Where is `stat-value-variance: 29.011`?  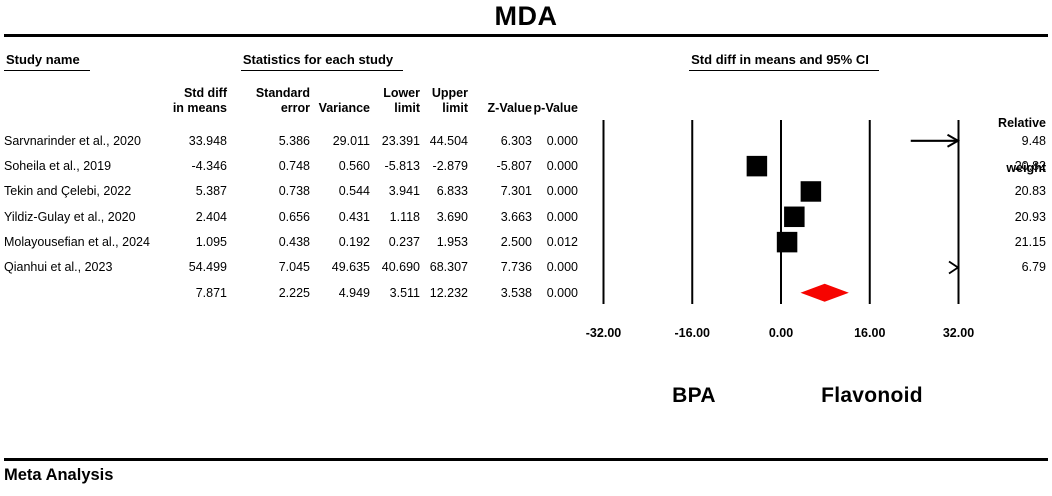 stat-value-variance: 29.011 is located at coordinates (351, 140).